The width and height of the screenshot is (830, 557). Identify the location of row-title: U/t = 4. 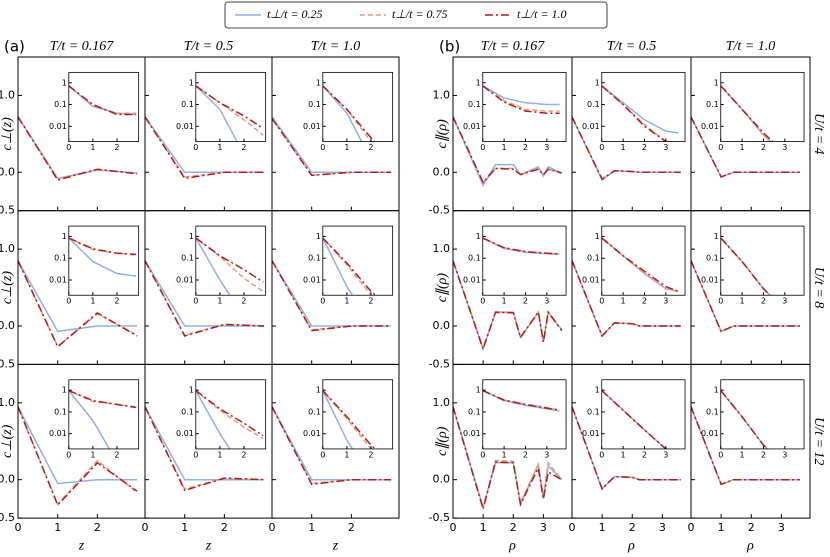
(818, 133).